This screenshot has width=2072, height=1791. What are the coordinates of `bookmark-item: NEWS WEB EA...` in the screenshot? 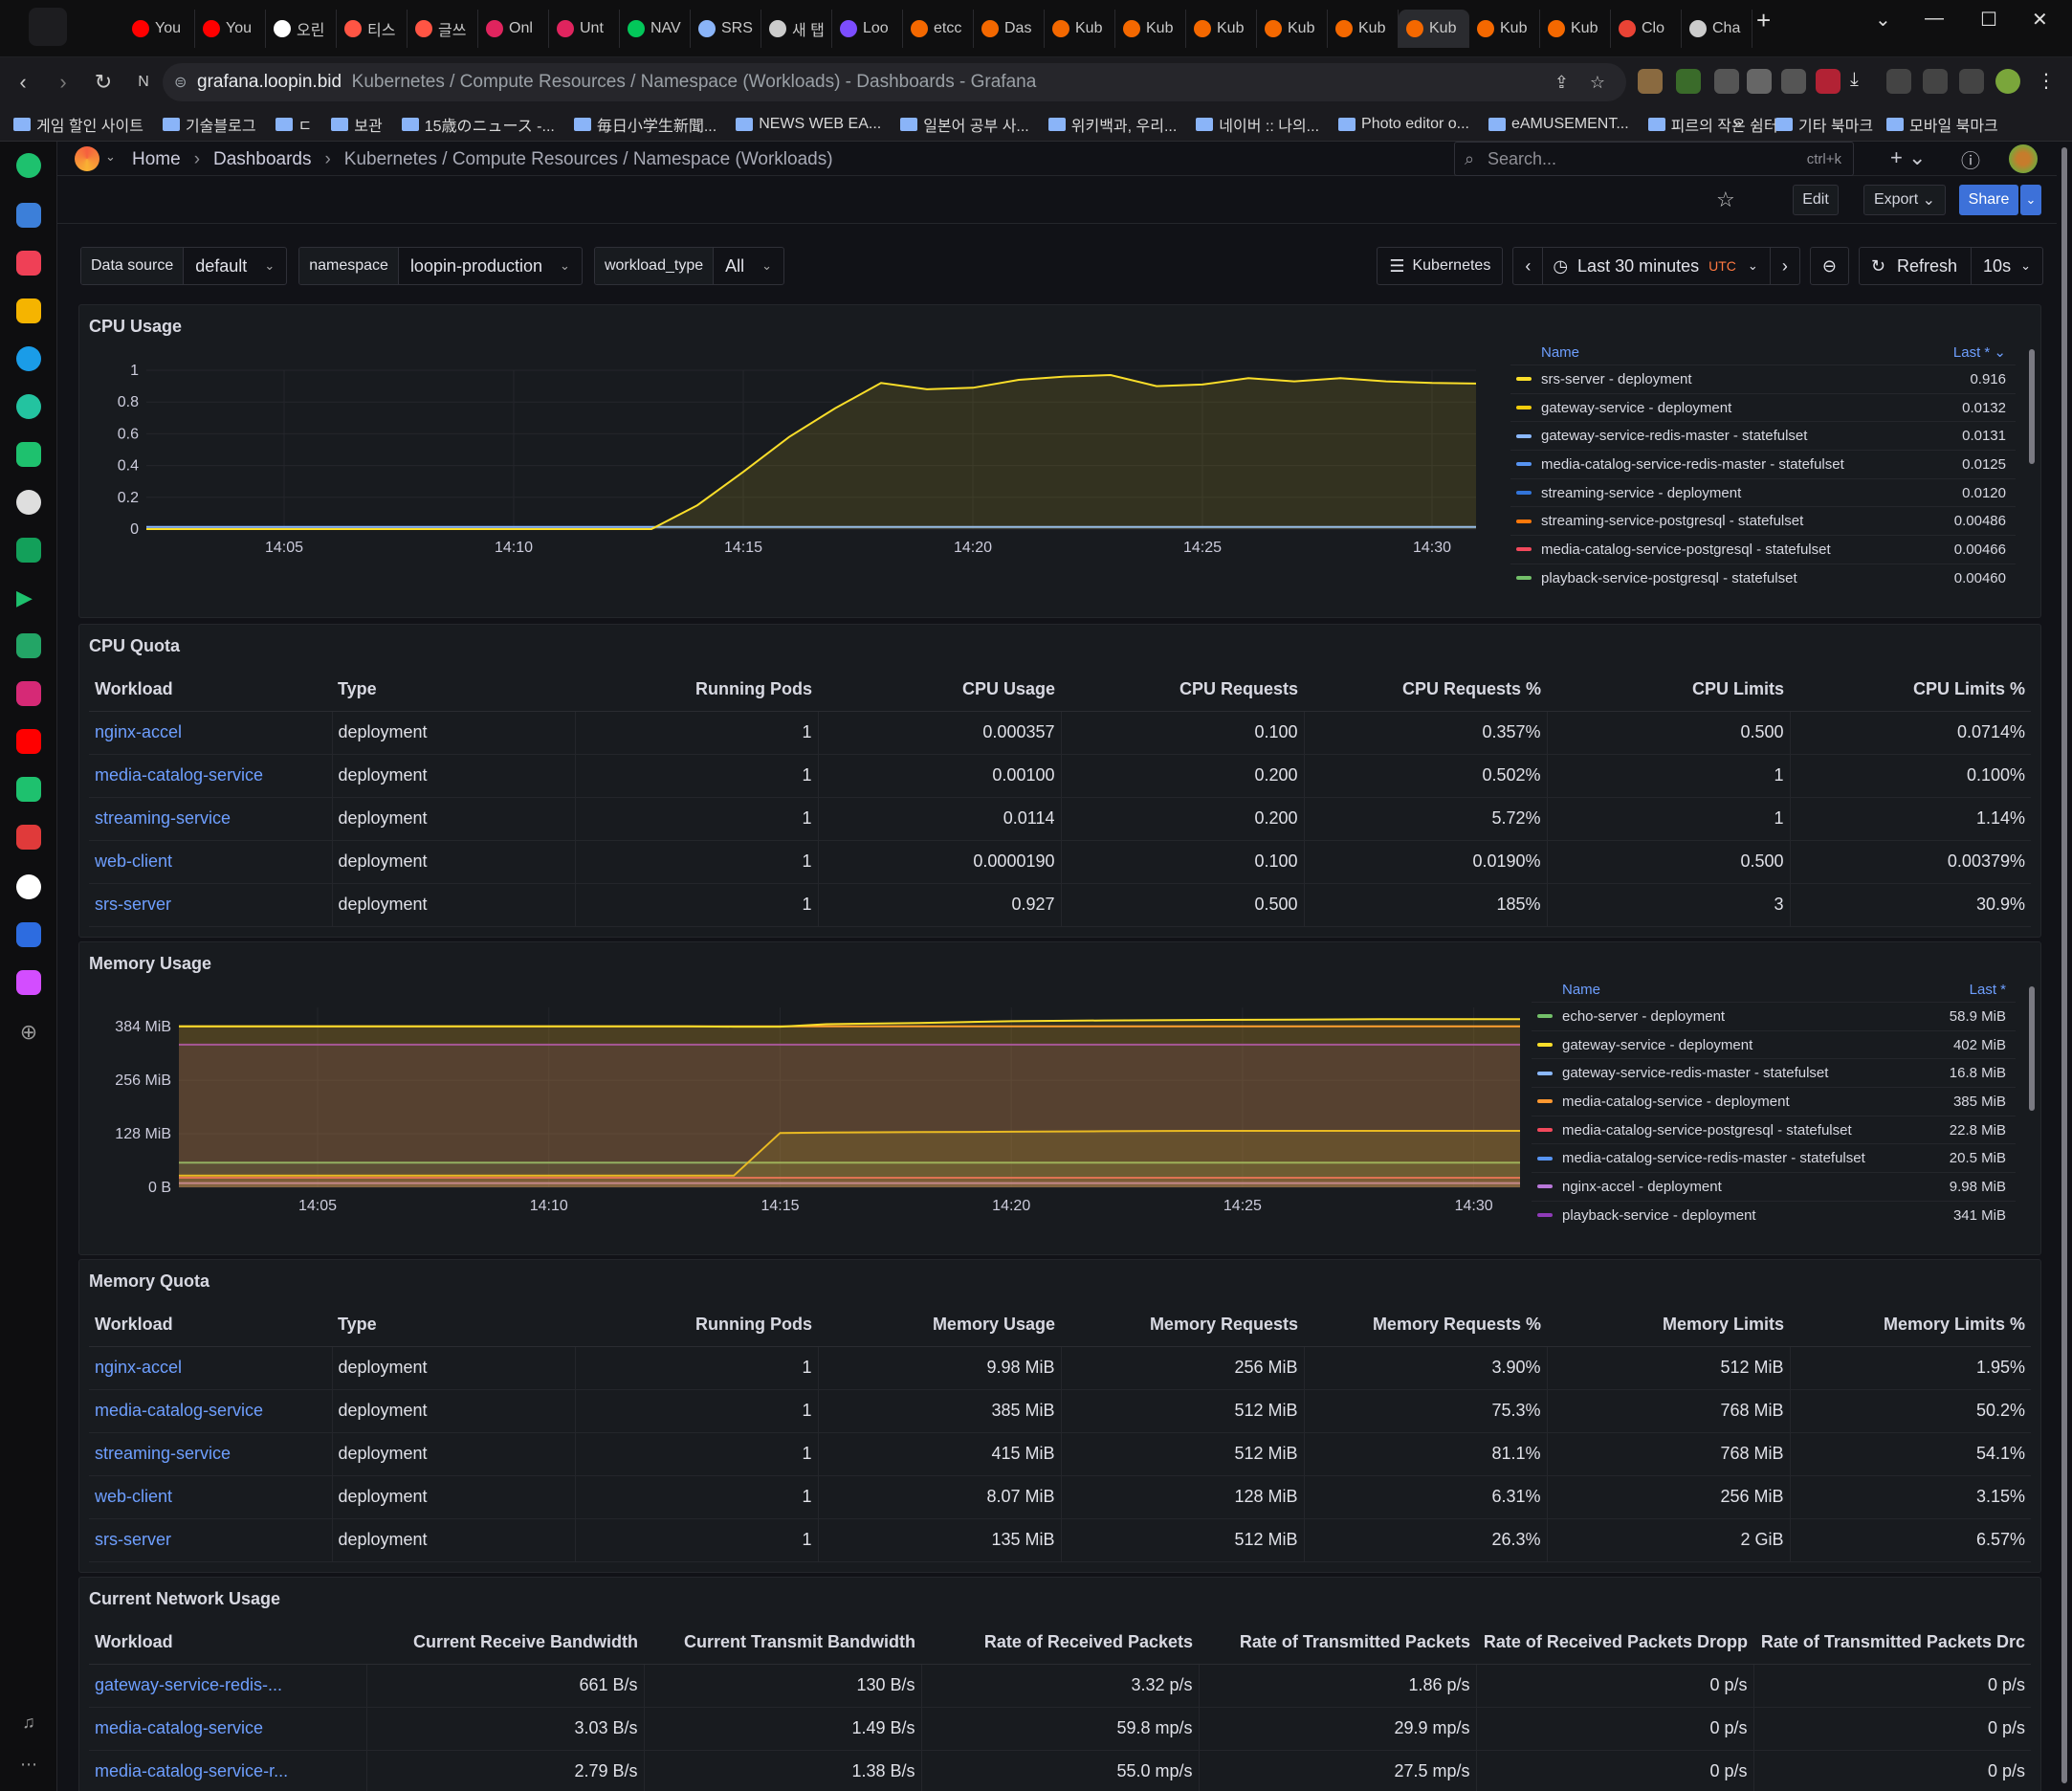 It's located at (808, 125).